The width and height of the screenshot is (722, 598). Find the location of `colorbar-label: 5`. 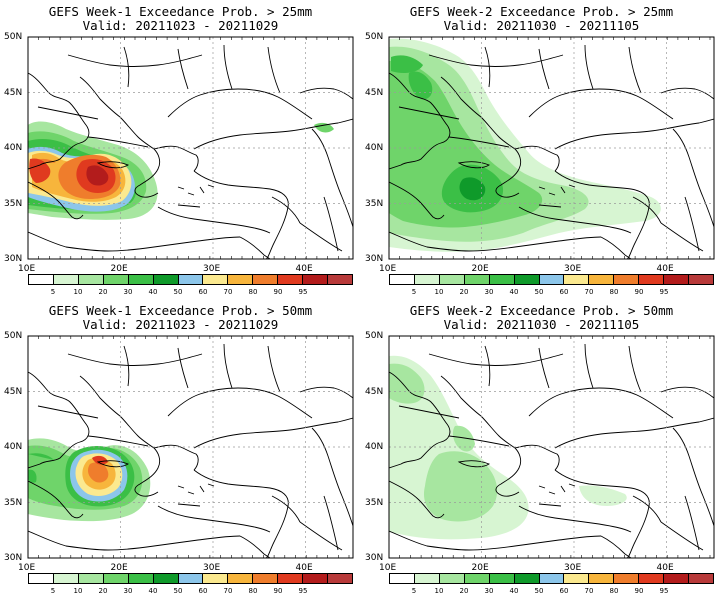

colorbar-label: 5 is located at coordinates (414, 591).